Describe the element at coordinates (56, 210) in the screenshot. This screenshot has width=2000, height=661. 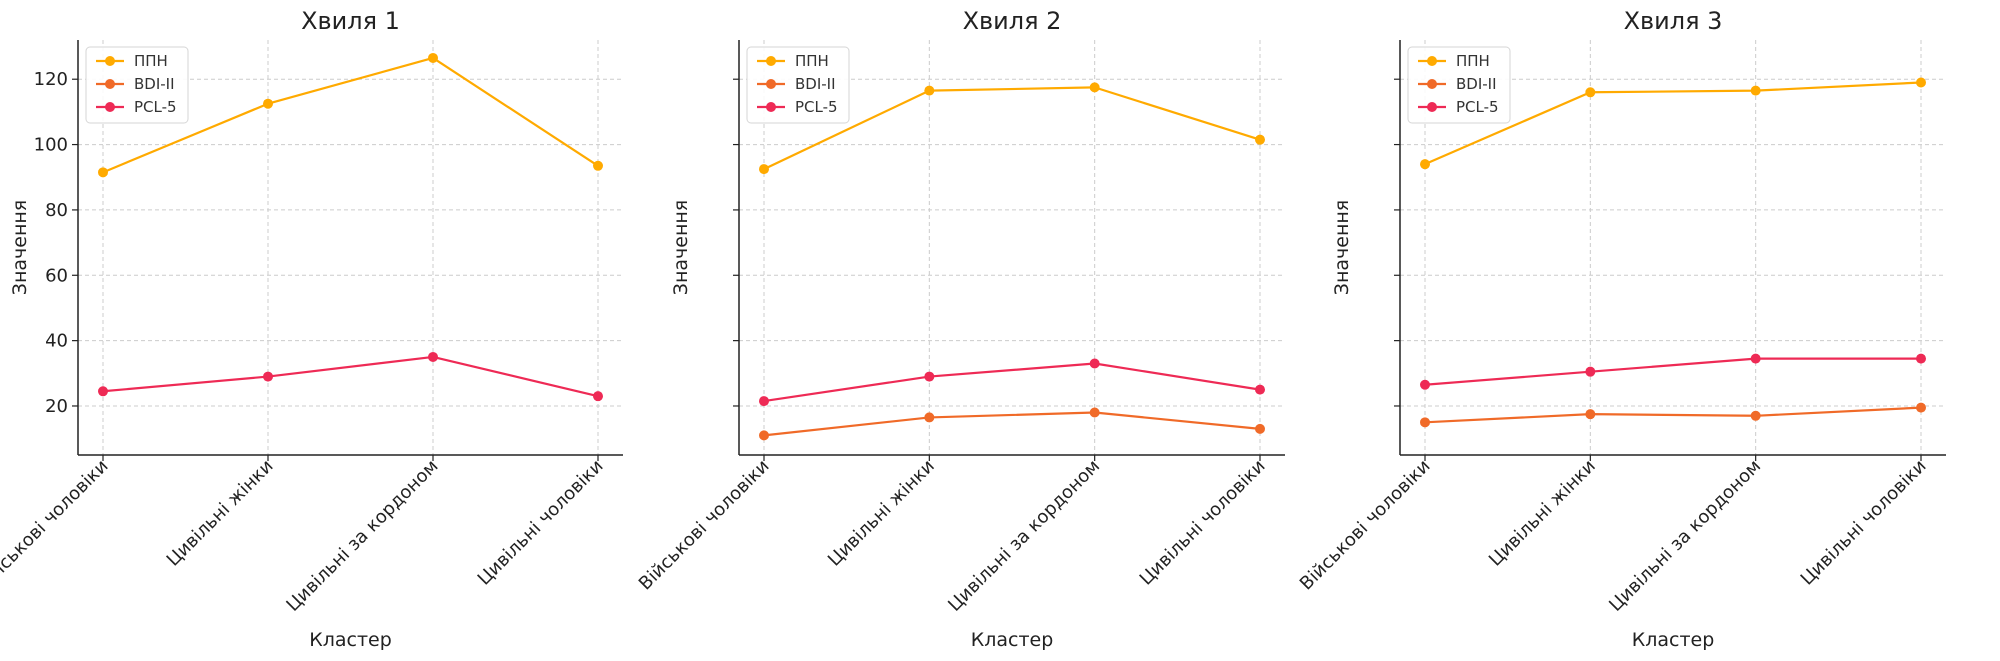
I see `y-tick-label: 80` at that location.